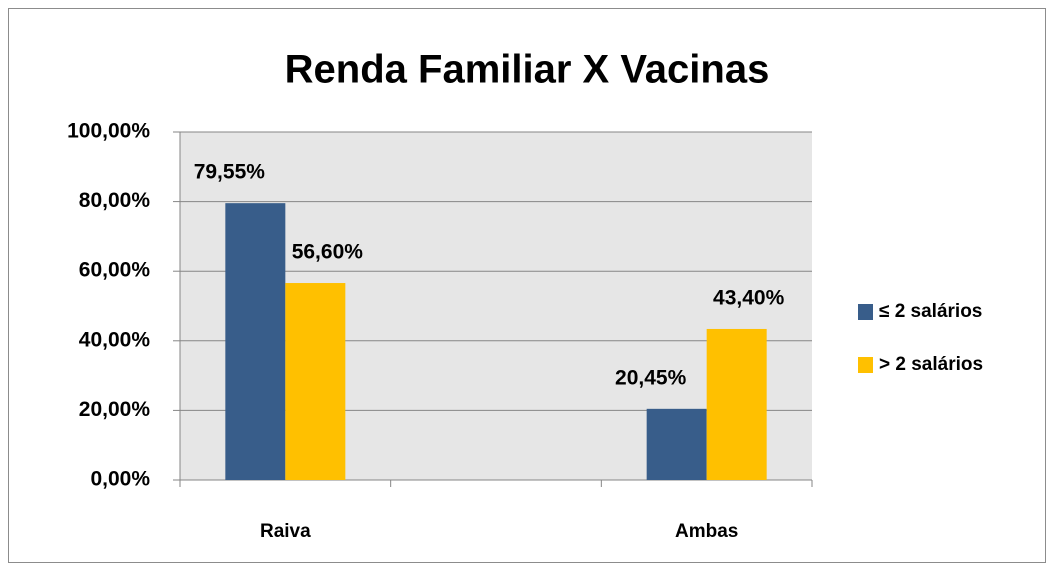 Image resolution: width=1054 pixels, height=571 pixels. What do you see at coordinates (115, 409) in the screenshot?
I see `y-tick-label: 20,00%` at bounding box center [115, 409].